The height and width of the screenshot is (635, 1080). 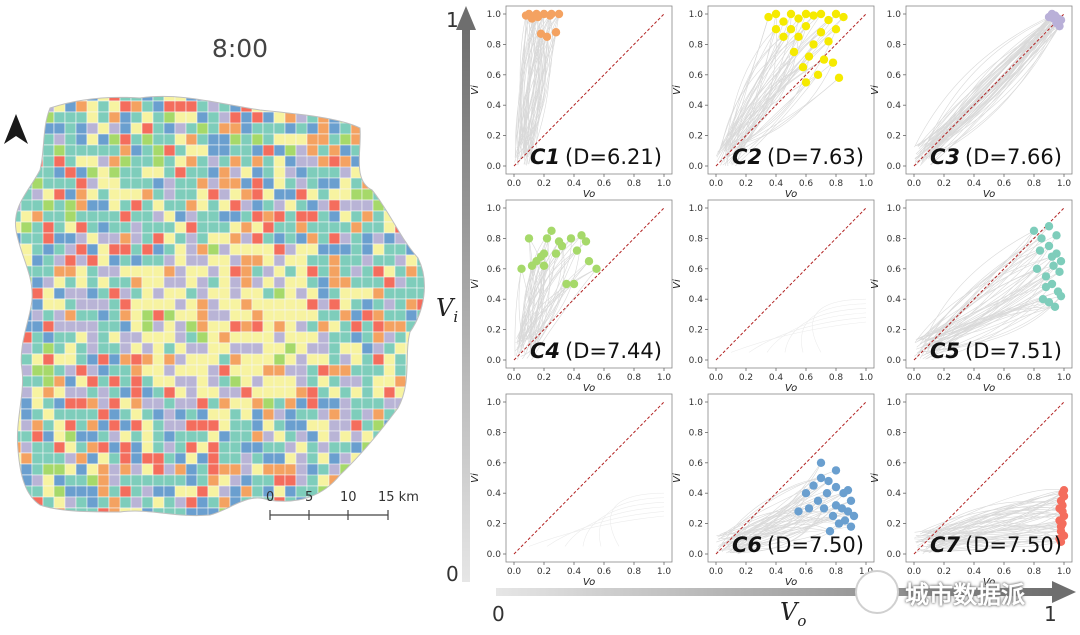 I want to click on y-tick-label: 1.0, so click(x=894, y=209).